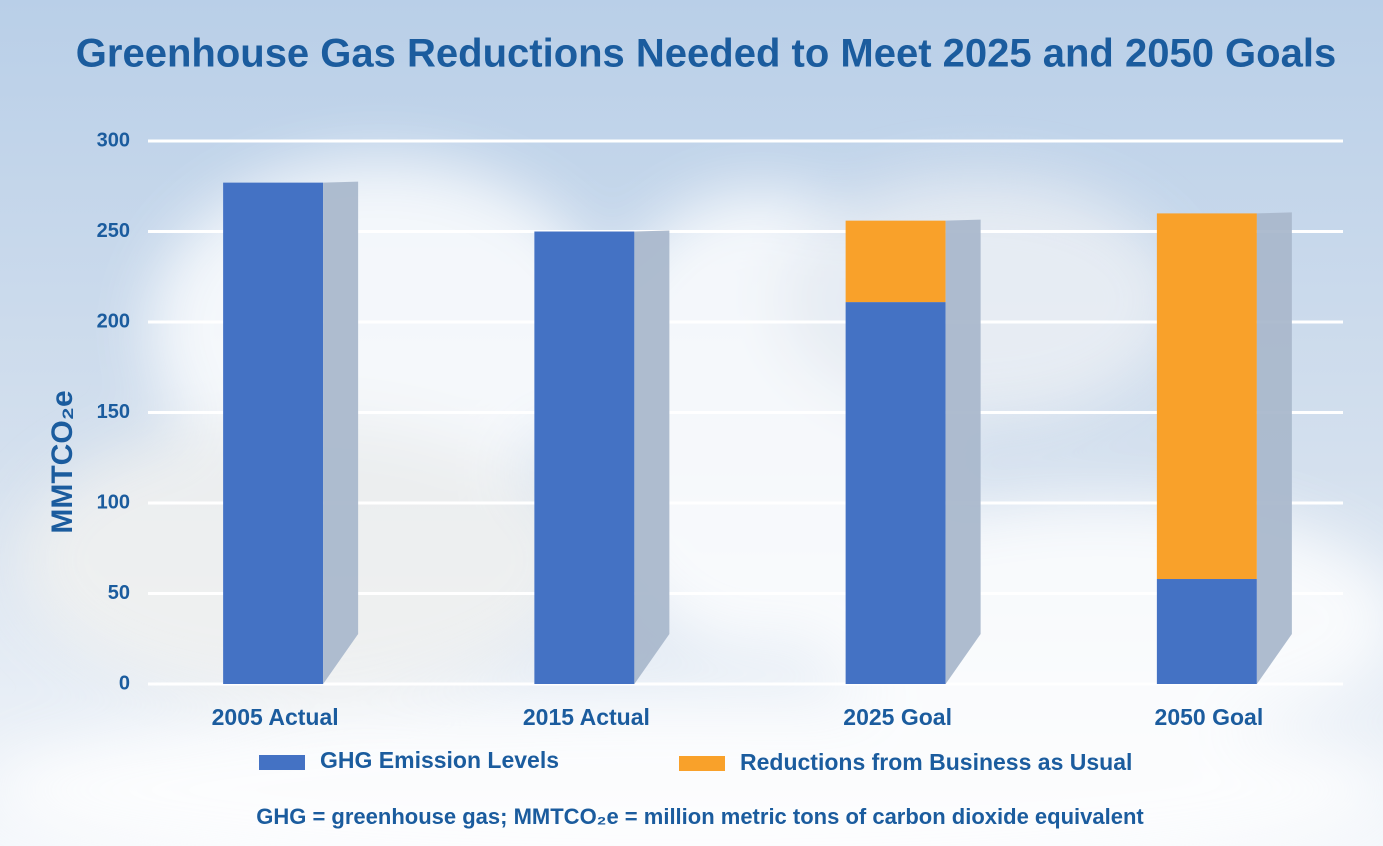  What do you see at coordinates (586, 717) in the screenshot?
I see `x-tick-label: 2015 Actual` at bounding box center [586, 717].